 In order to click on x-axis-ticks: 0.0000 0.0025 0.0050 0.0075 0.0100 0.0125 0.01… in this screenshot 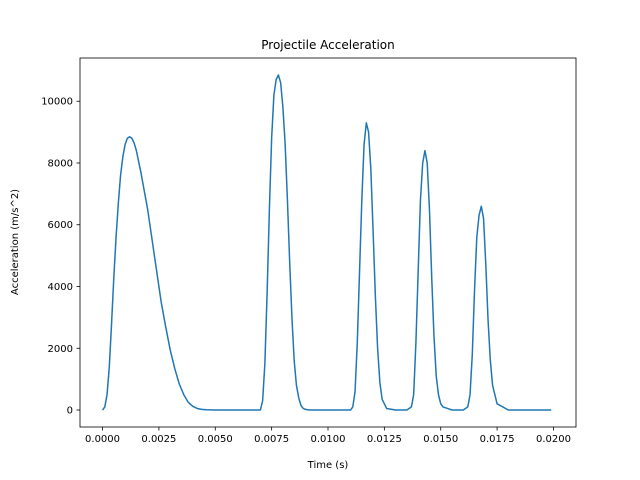, I will do `click(328, 436)`.